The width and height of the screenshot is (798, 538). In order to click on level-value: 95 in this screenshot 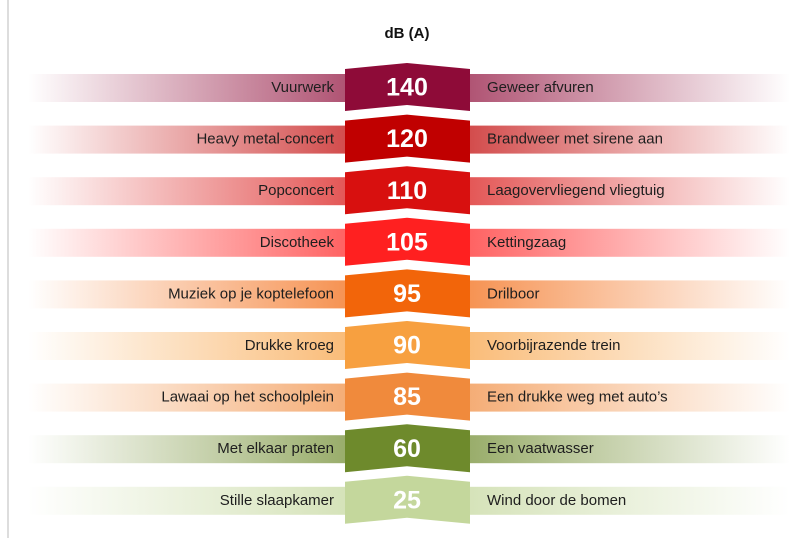, I will do `click(407, 294)`.